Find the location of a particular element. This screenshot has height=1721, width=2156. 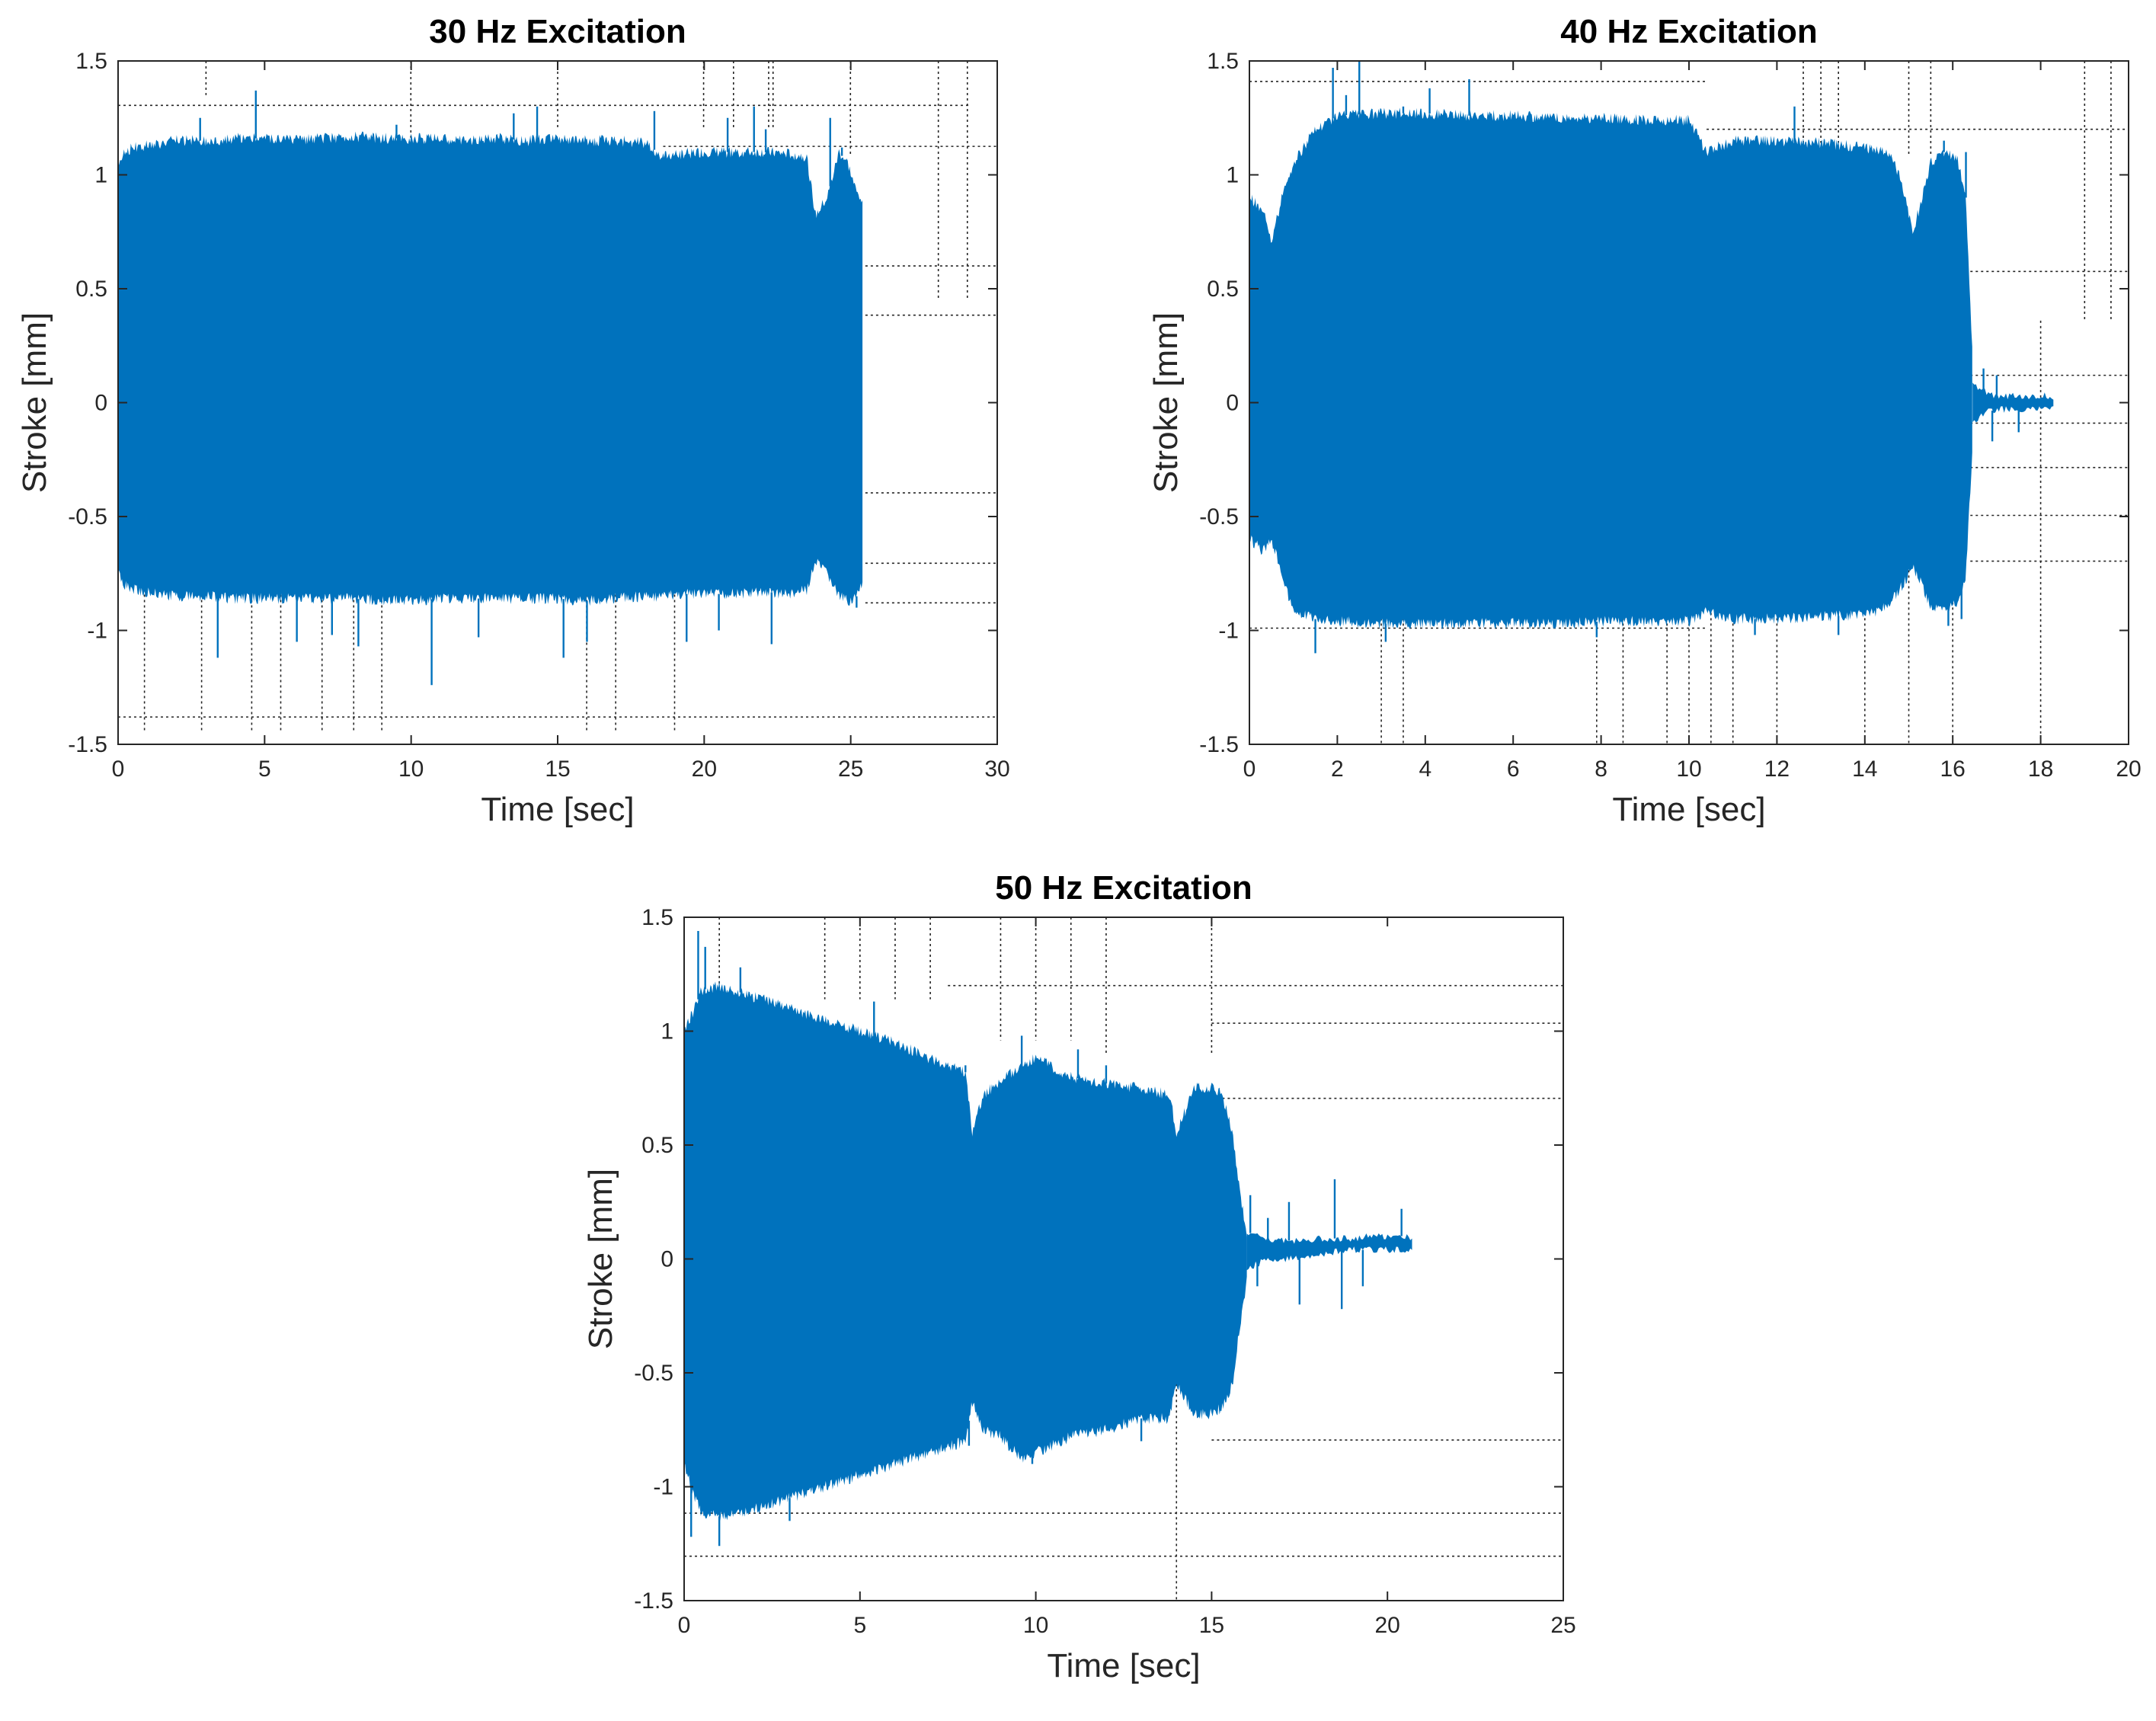

x-tick-label: 6 is located at coordinates (1513, 769).